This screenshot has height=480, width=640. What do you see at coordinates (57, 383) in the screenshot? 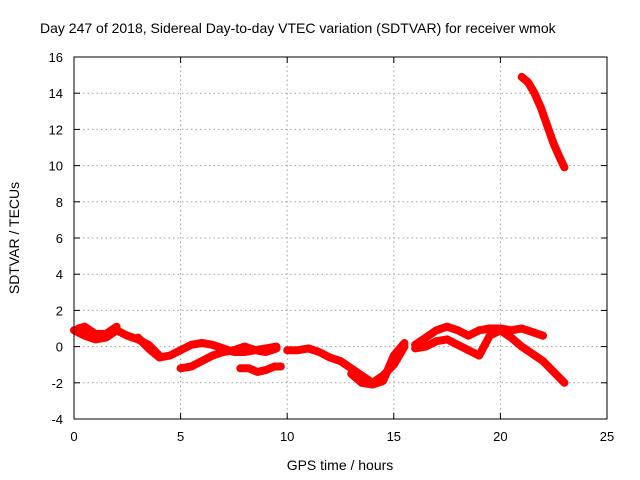
I see `y-tick-label: -2` at bounding box center [57, 383].